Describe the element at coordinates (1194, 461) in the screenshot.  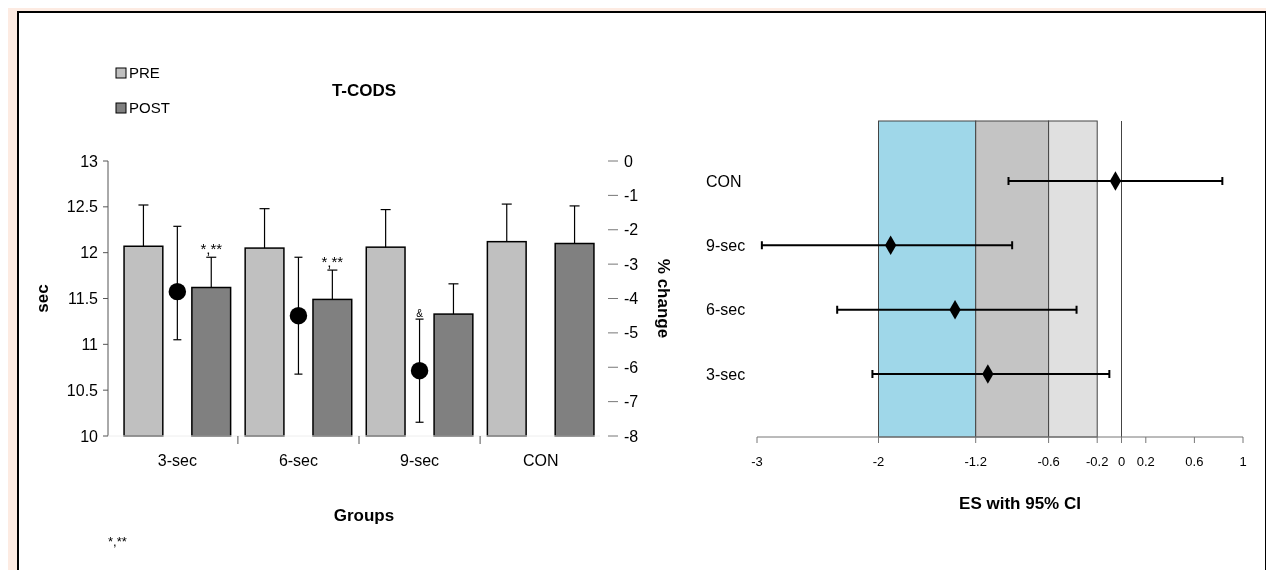
I see `x-tick-label: 0.6` at that location.